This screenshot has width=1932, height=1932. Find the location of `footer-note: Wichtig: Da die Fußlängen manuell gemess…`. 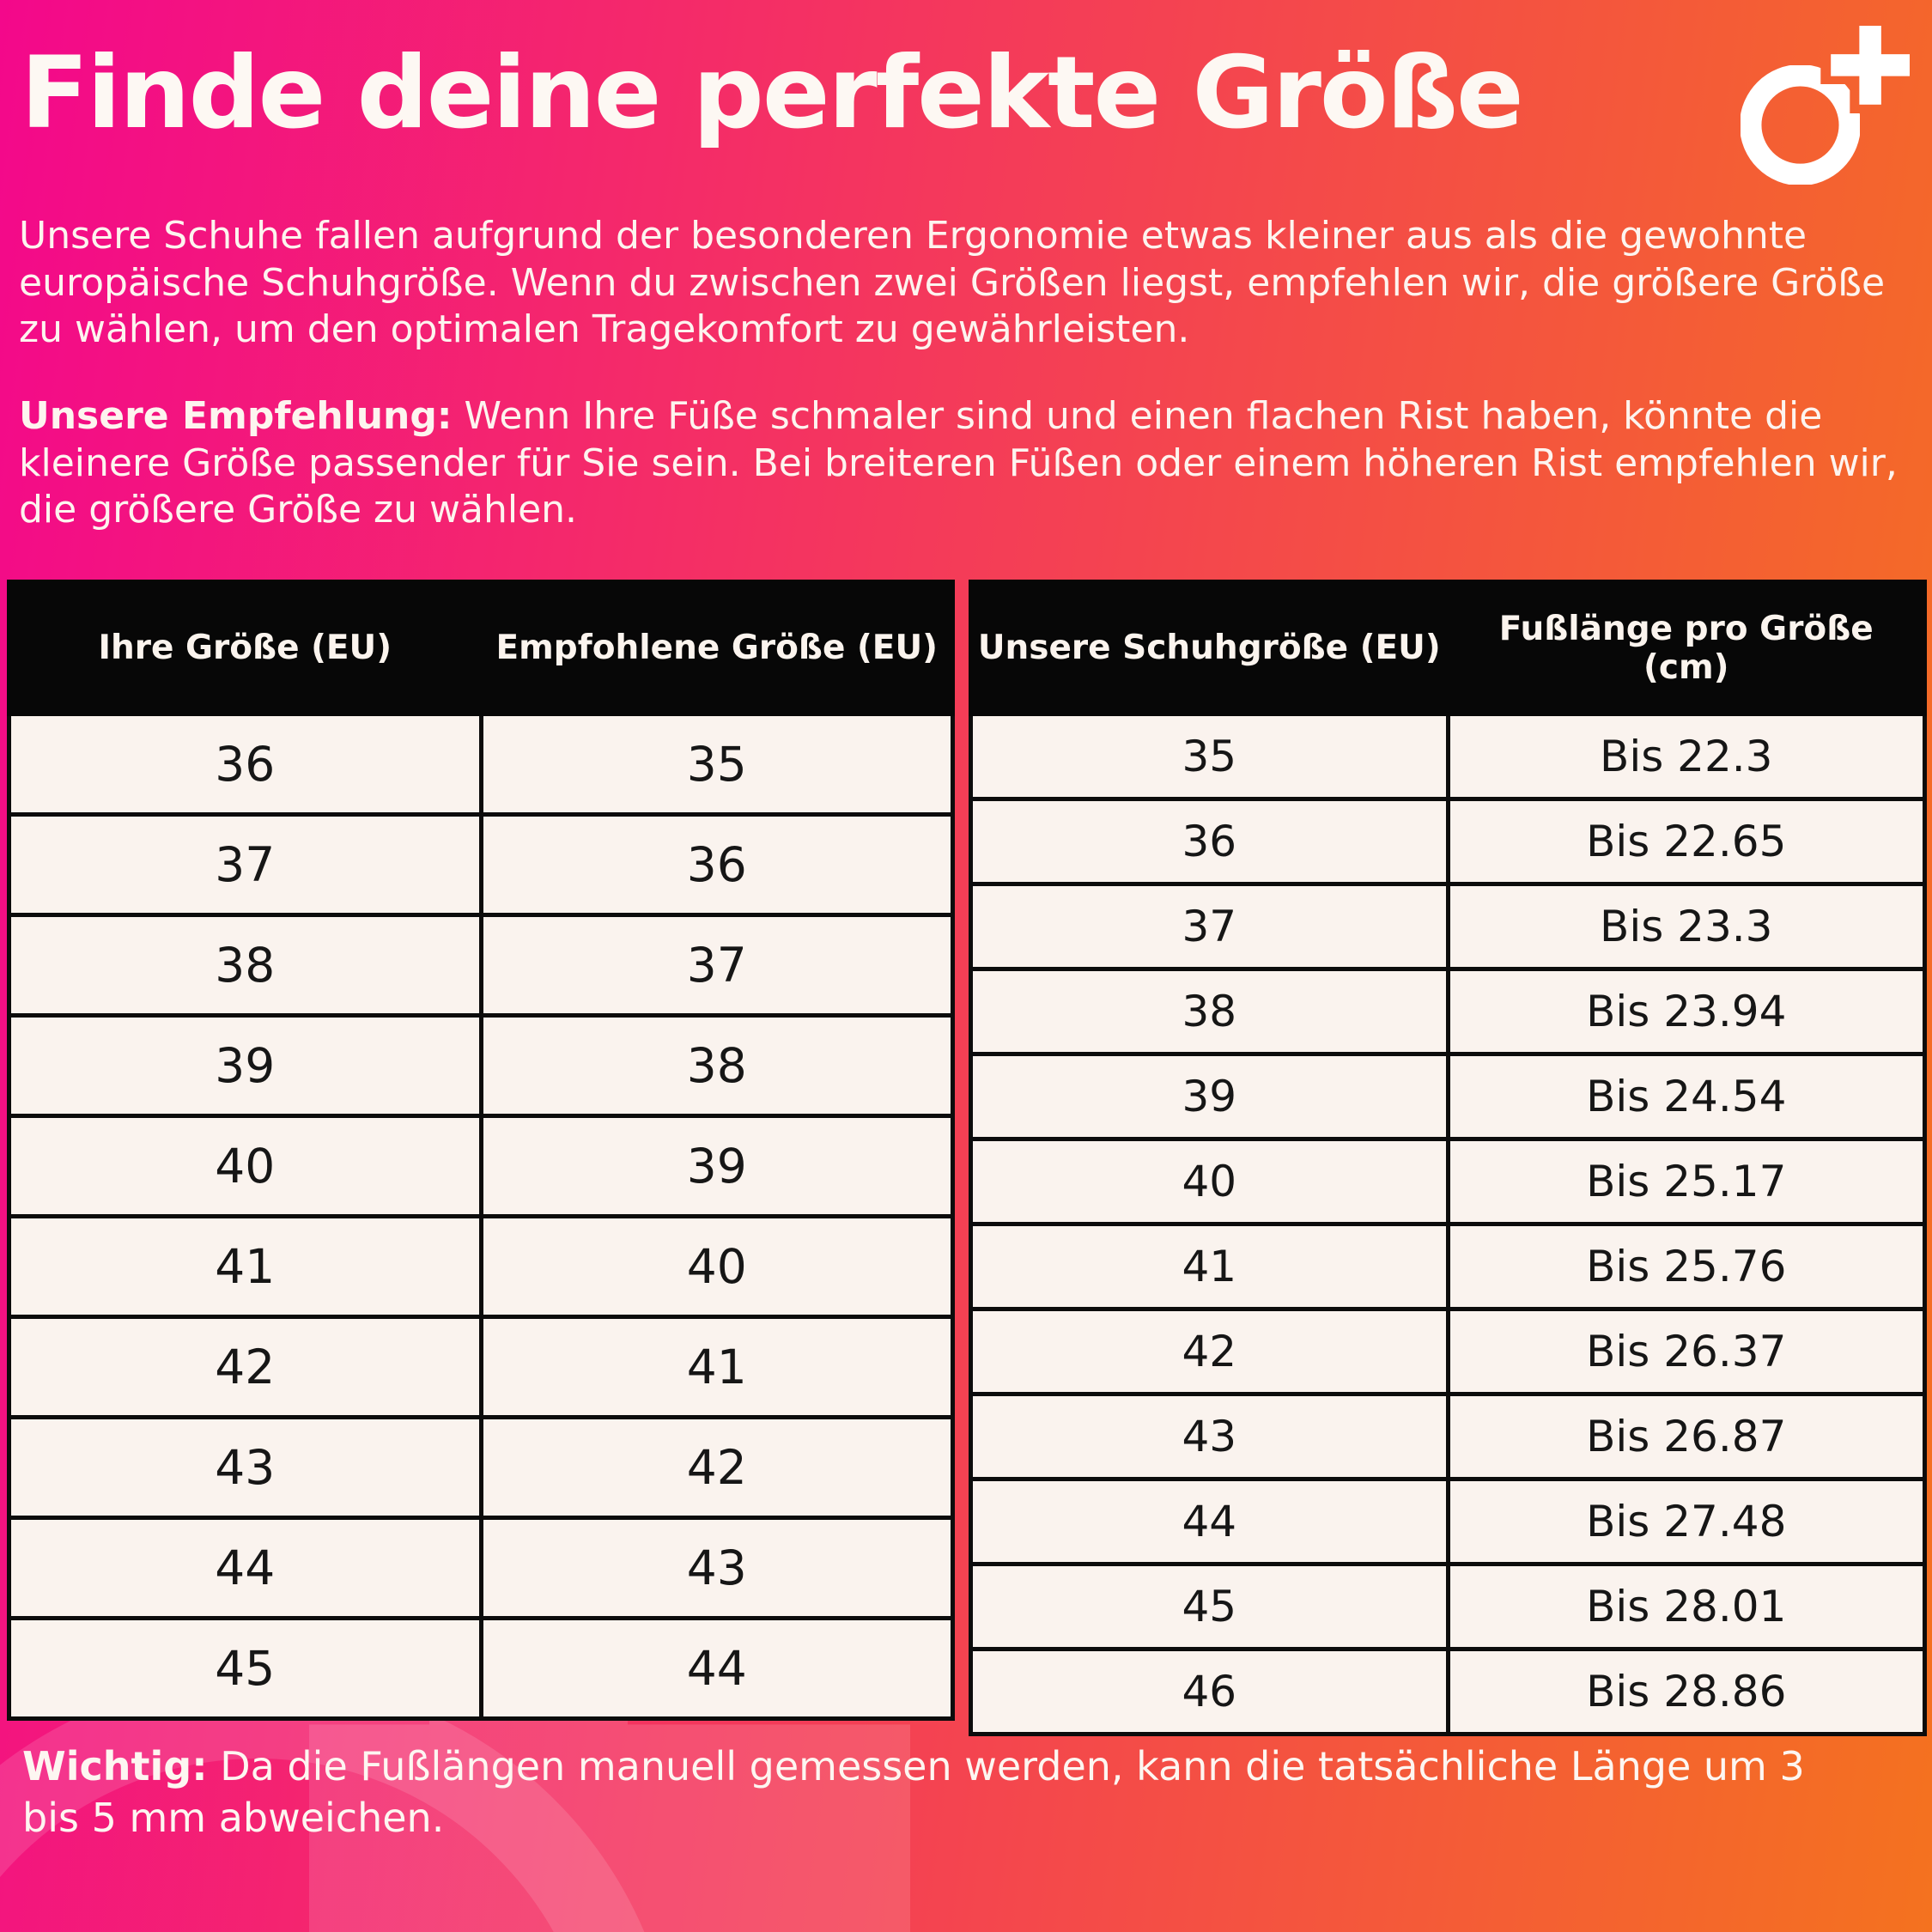

footer-note: Wichtig: Da die Fußlängen manuell gemess… is located at coordinates (932, 1792).